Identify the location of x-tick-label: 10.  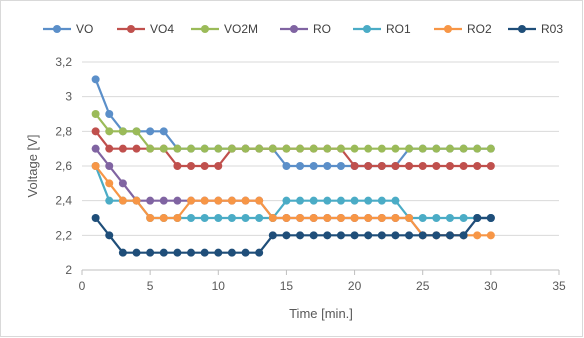
(219, 286).